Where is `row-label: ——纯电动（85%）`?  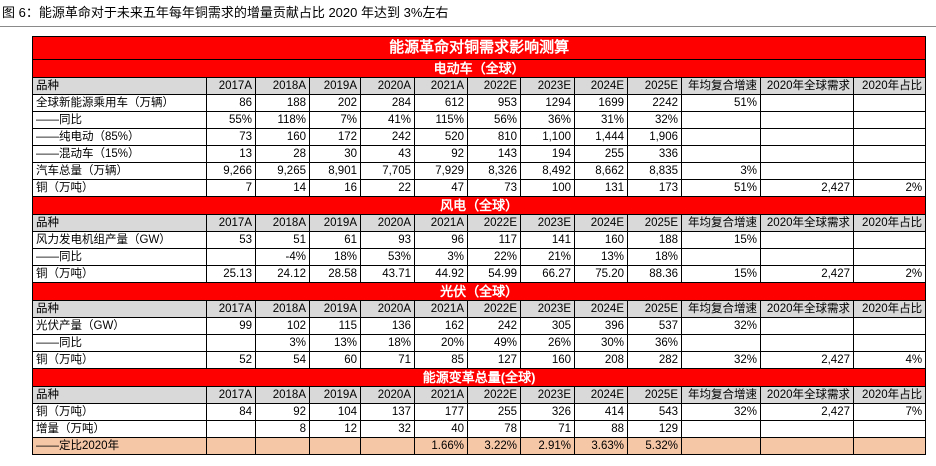 row-label: ——纯电动（85%） is located at coordinates (119, 137).